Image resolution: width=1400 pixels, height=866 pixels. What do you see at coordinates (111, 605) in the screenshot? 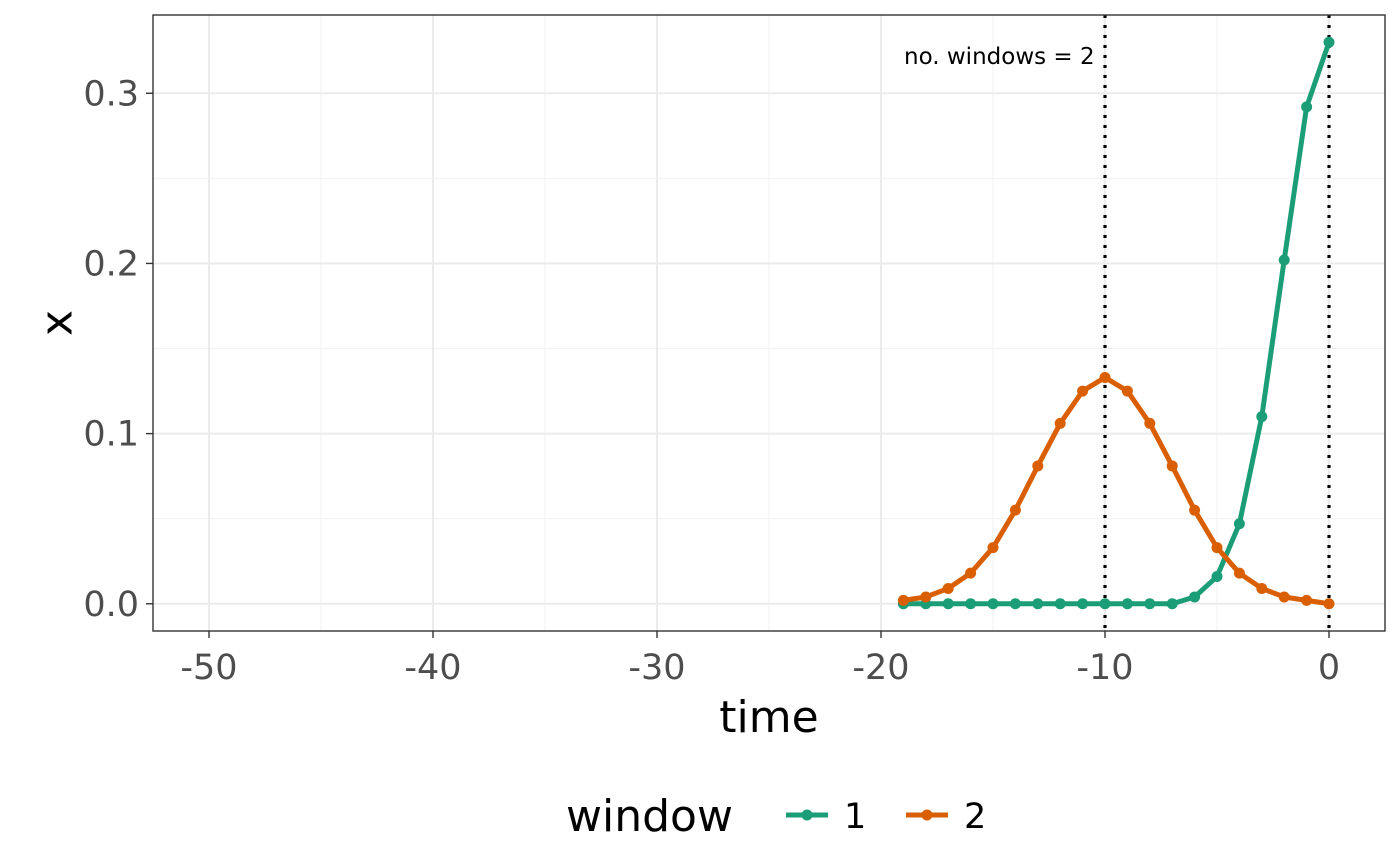
I see `y-tick-label: 0.0` at bounding box center [111, 605].